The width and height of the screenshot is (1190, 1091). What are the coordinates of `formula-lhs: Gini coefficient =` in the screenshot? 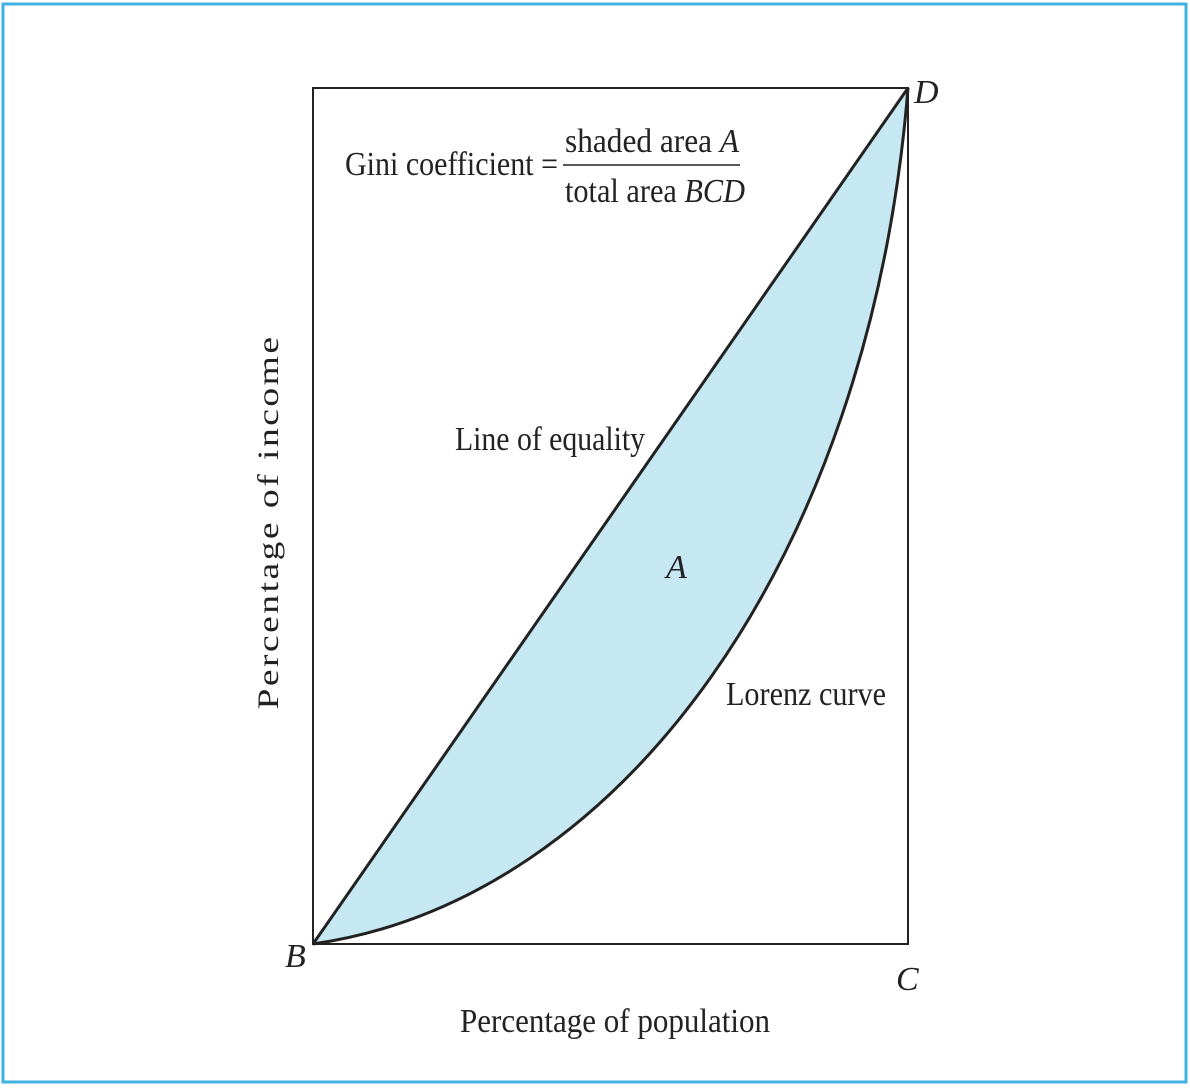 It's located at (451, 164).